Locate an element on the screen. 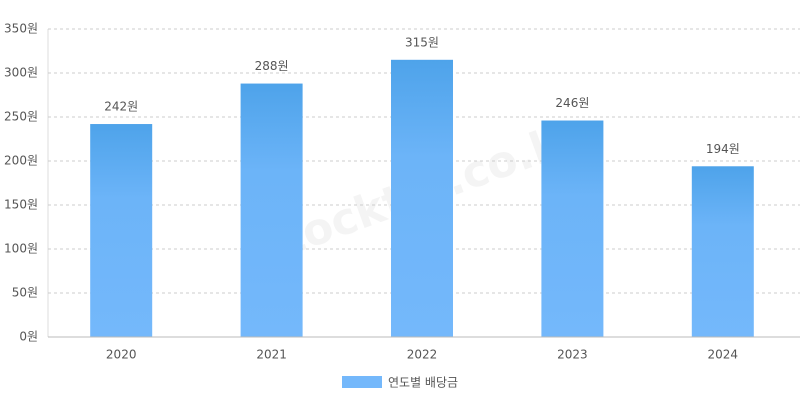 The width and height of the screenshot is (800, 400). y-tick-label: 300원 is located at coordinates (21, 73).